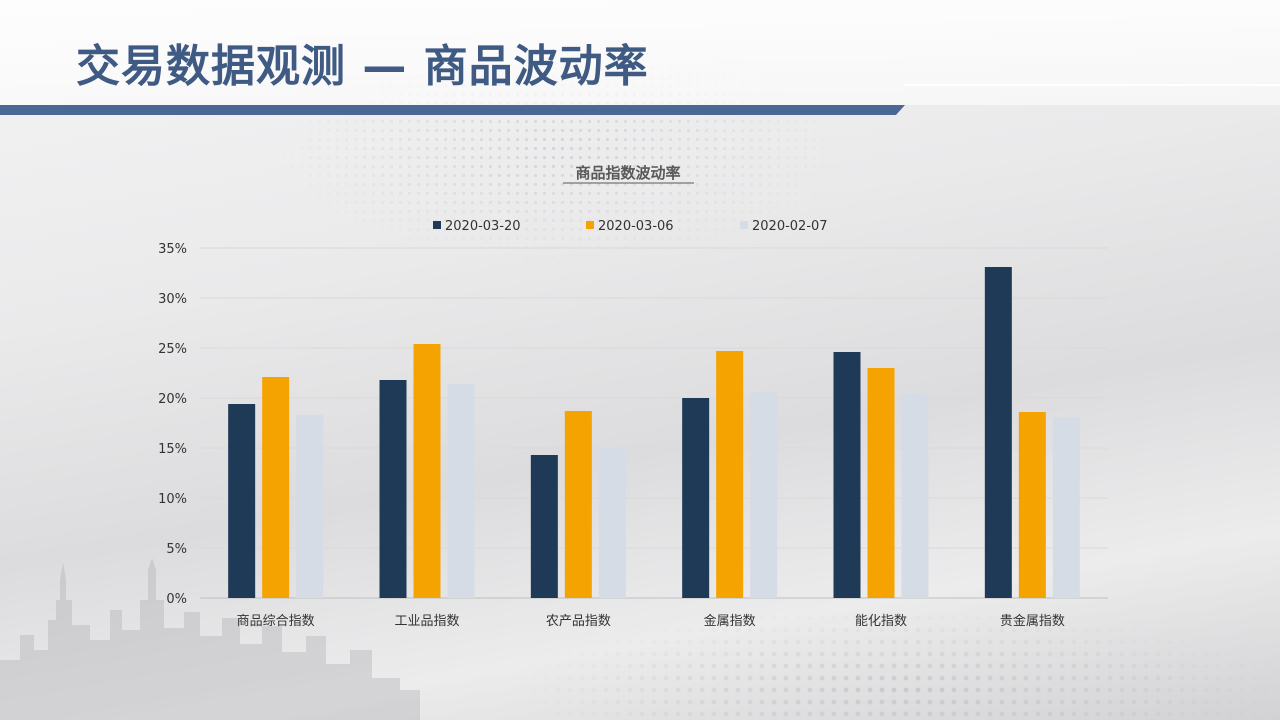 This screenshot has width=1280, height=720. Describe the element at coordinates (176, 549) in the screenshot. I see `y-tick-label: 5%` at that location.